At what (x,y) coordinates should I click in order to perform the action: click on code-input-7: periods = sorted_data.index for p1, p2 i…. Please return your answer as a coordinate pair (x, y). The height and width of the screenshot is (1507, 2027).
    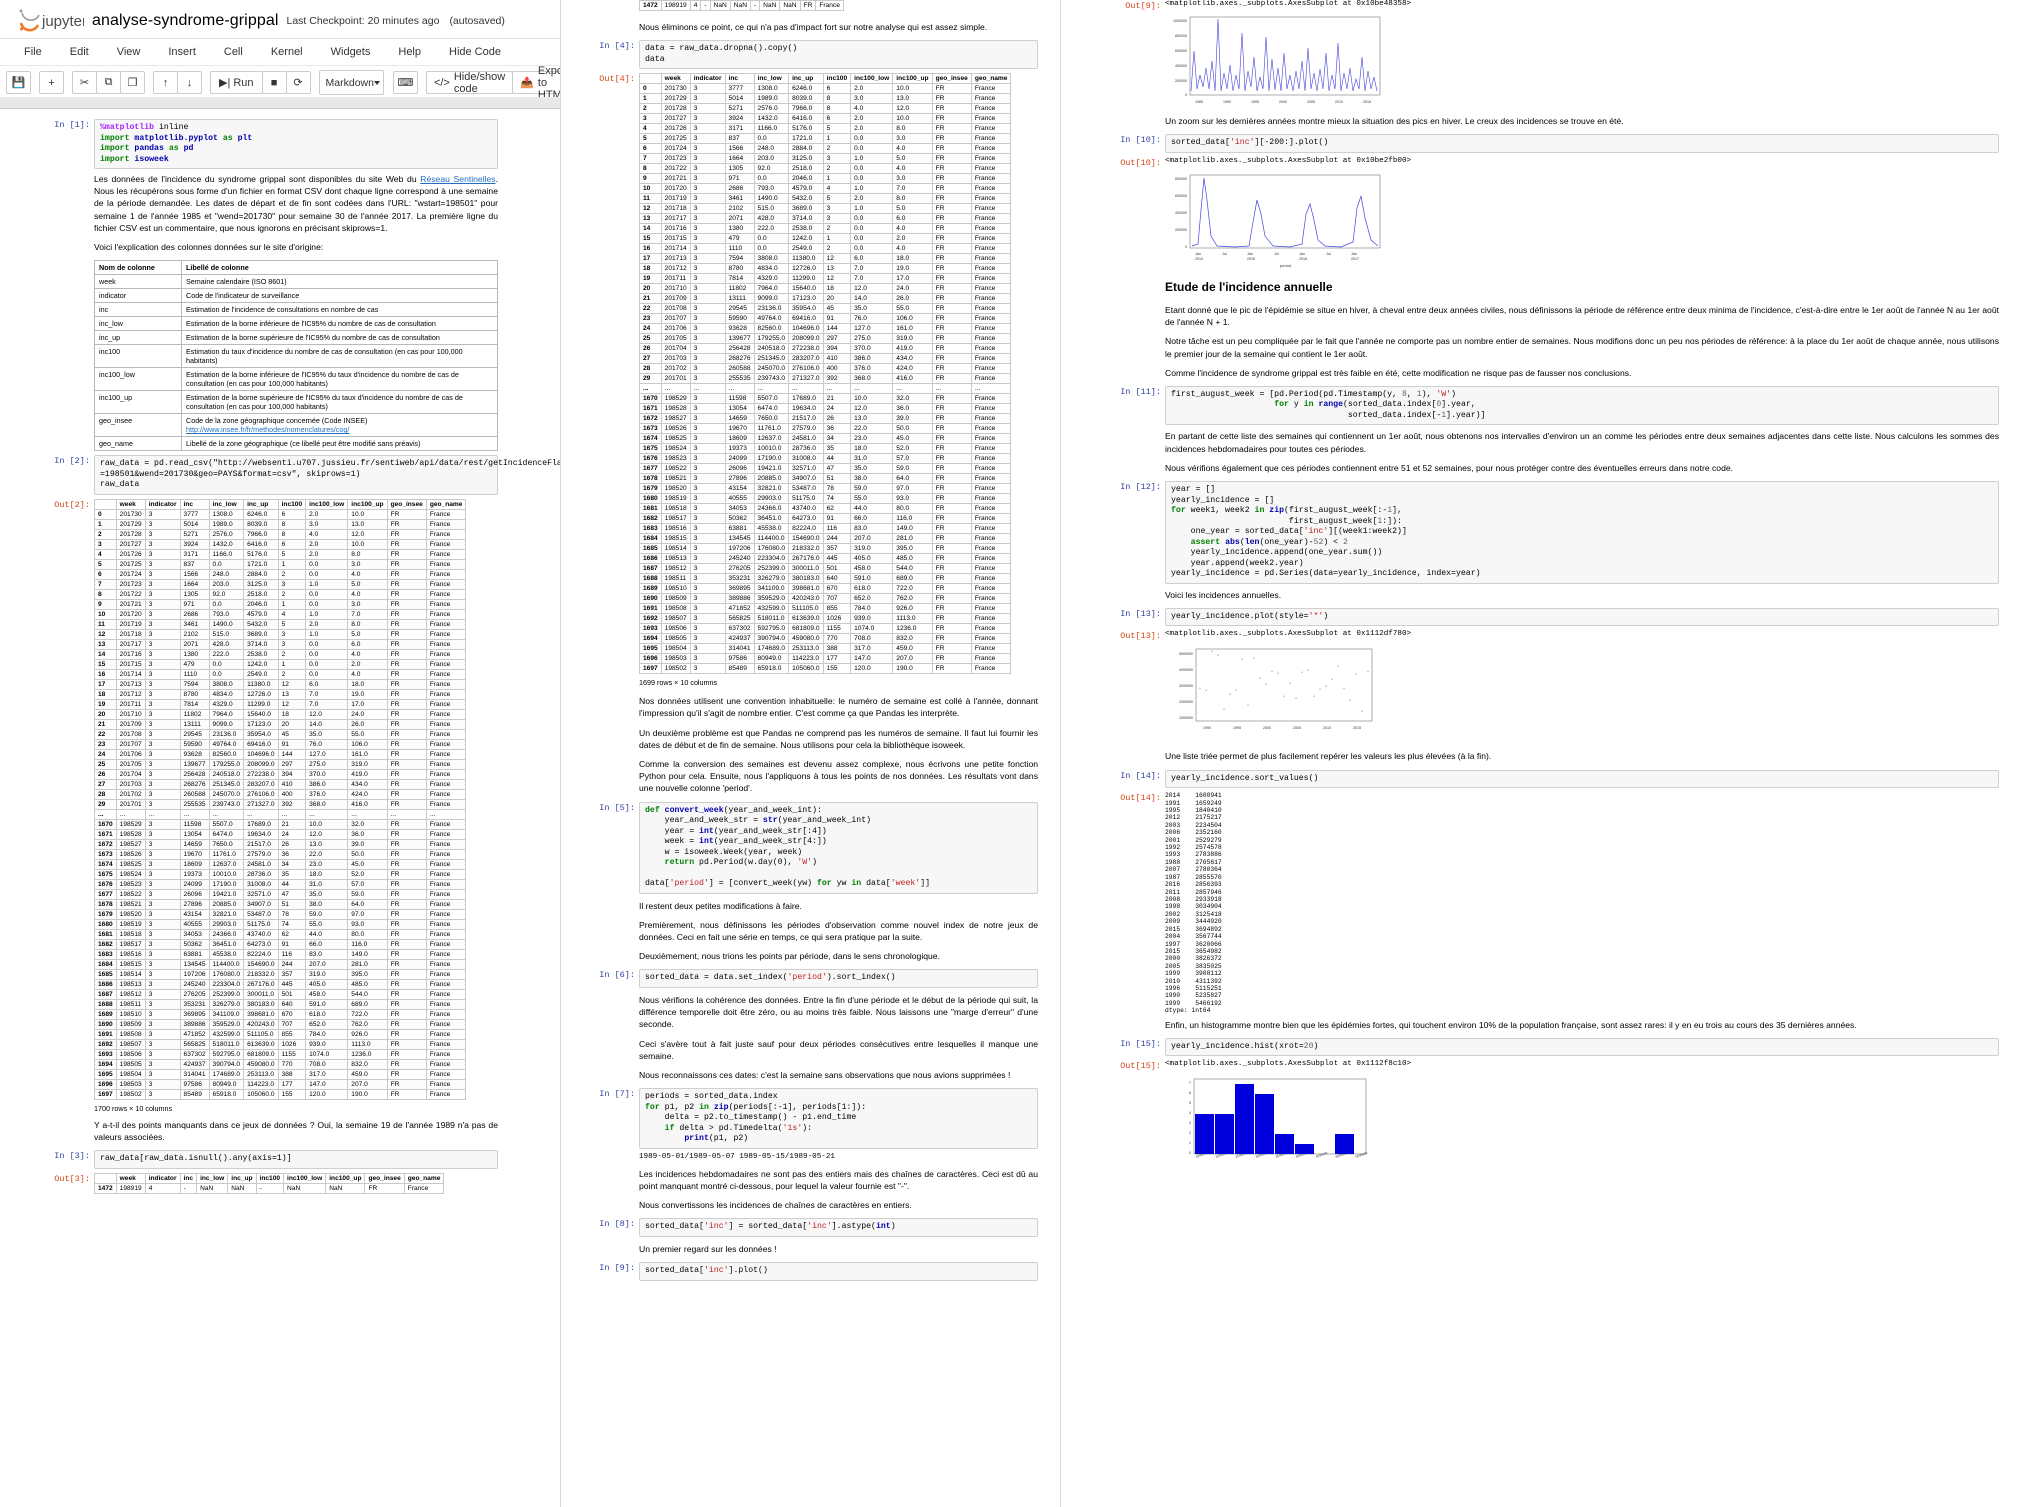
    Looking at the image, I should click on (838, 1118).